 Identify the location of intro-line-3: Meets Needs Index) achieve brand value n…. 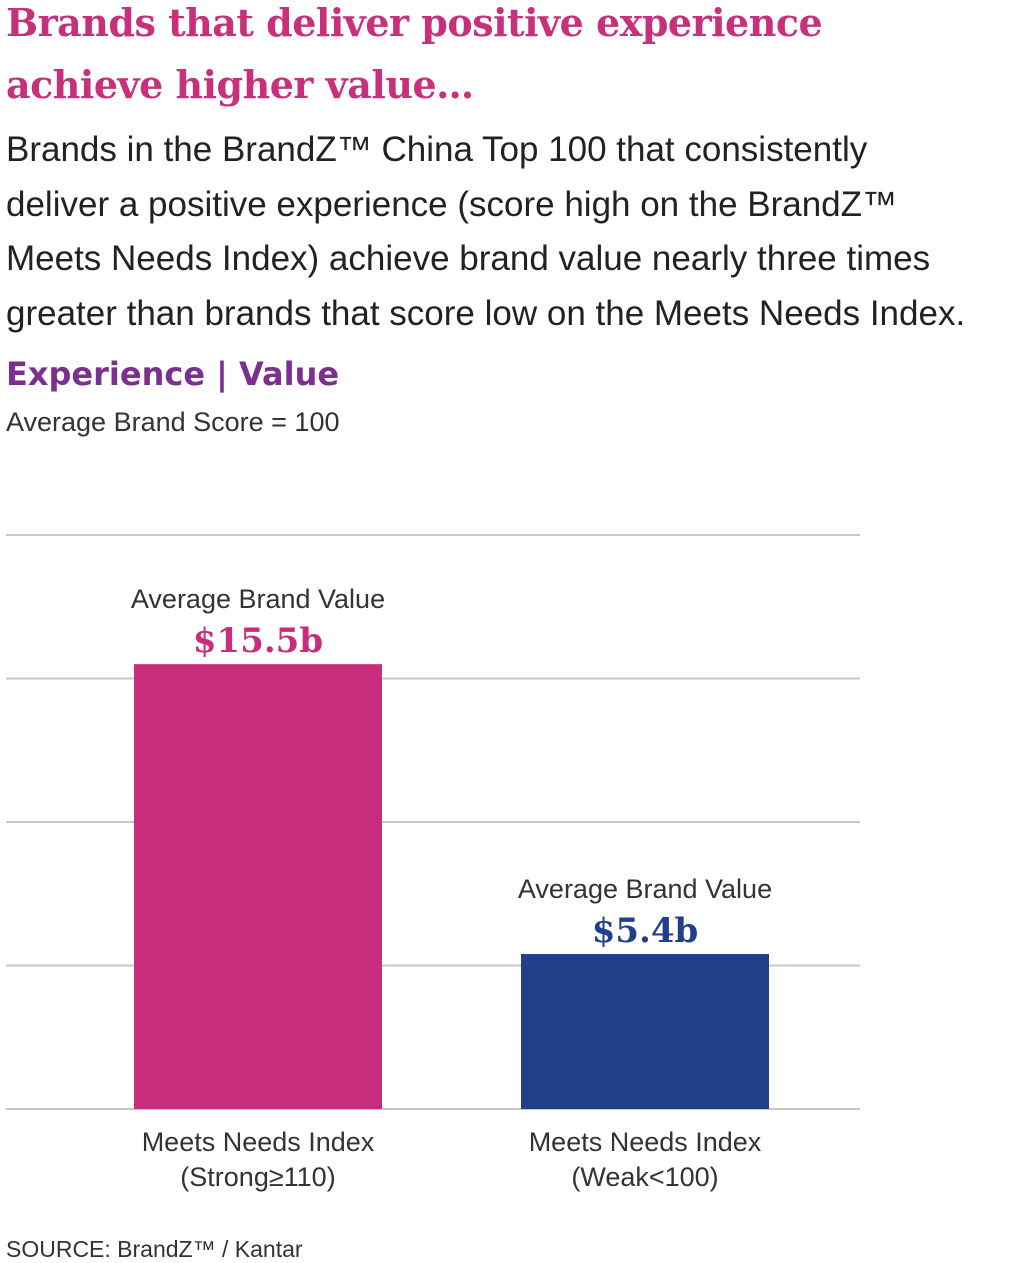
(468, 258).